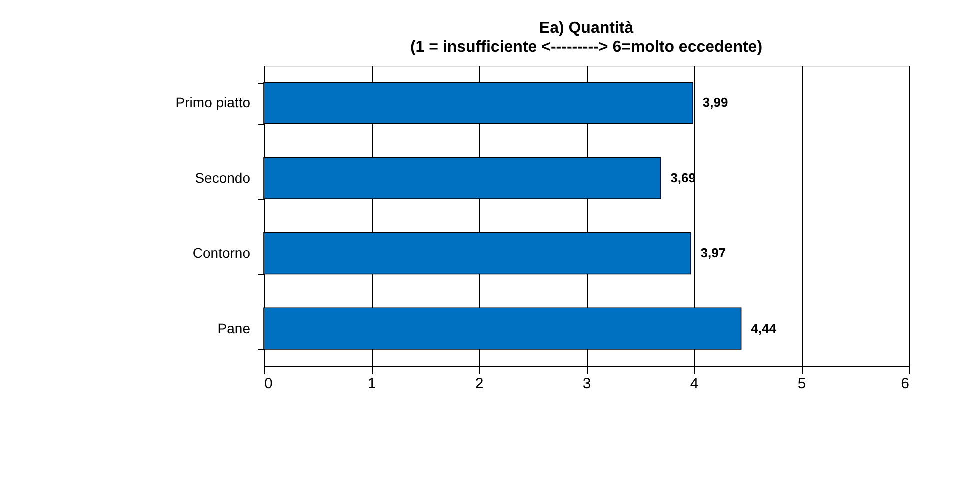 The image size is (970, 493). What do you see at coordinates (905, 384) in the screenshot?
I see `x-tick-label: 6` at bounding box center [905, 384].